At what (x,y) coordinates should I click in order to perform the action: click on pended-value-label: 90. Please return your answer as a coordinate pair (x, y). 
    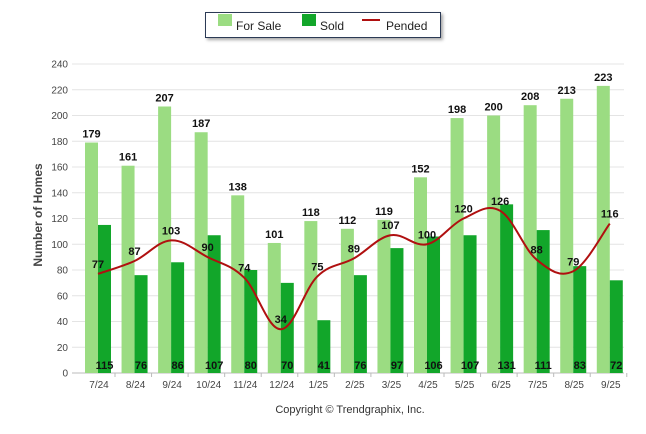
    Looking at the image, I should click on (208, 248).